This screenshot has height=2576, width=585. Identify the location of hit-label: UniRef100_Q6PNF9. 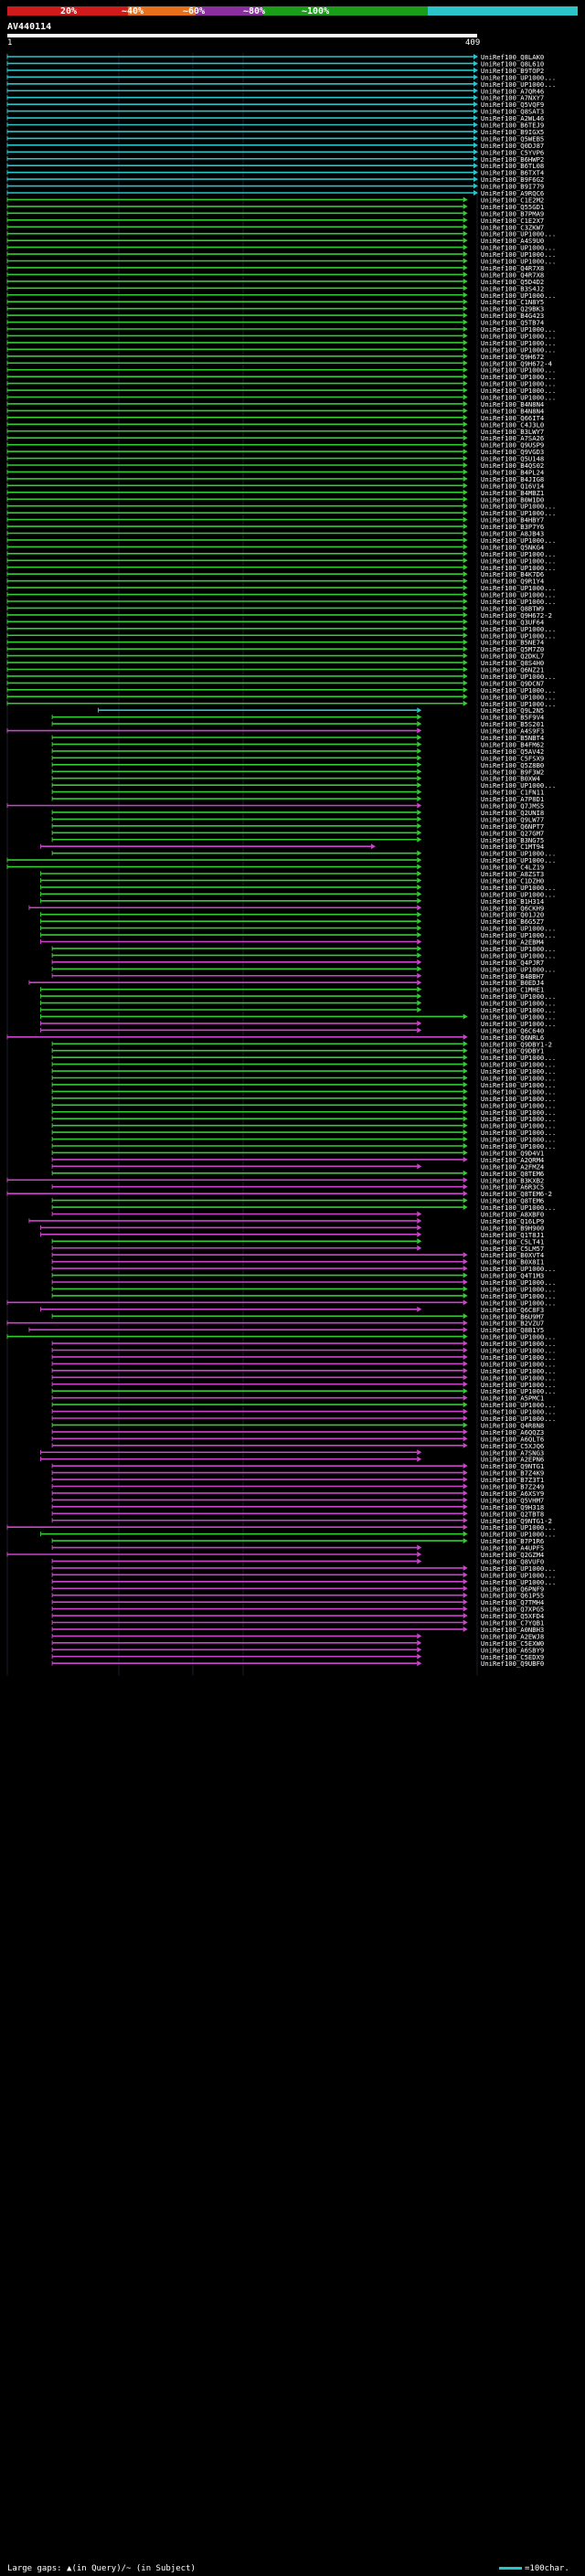
(512, 1589).